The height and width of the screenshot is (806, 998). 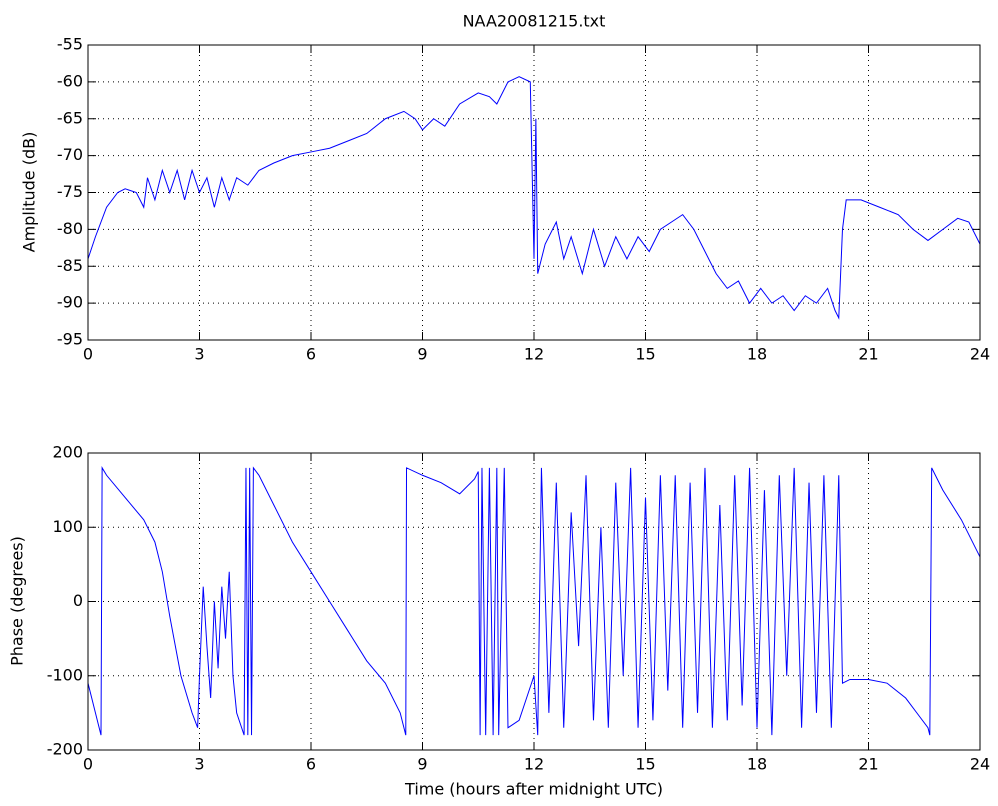 What do you see at coordinates (70, 154) in the screenshot?
I see `y-tick-label: -70` at bounding box center [70, 154].